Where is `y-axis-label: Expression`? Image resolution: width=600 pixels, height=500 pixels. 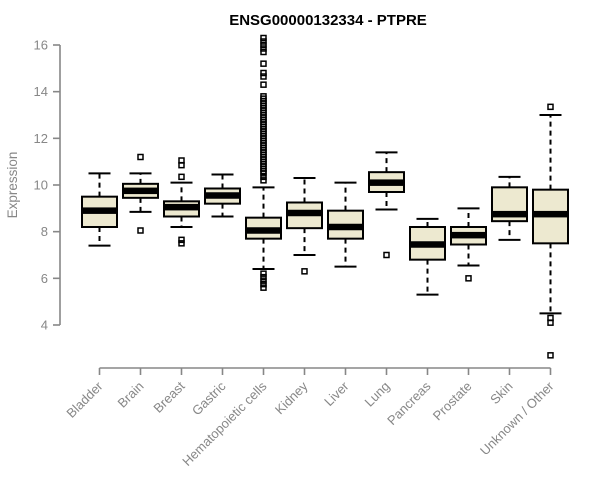 y-axis-label: Expression is located at coordinates (12, 185).